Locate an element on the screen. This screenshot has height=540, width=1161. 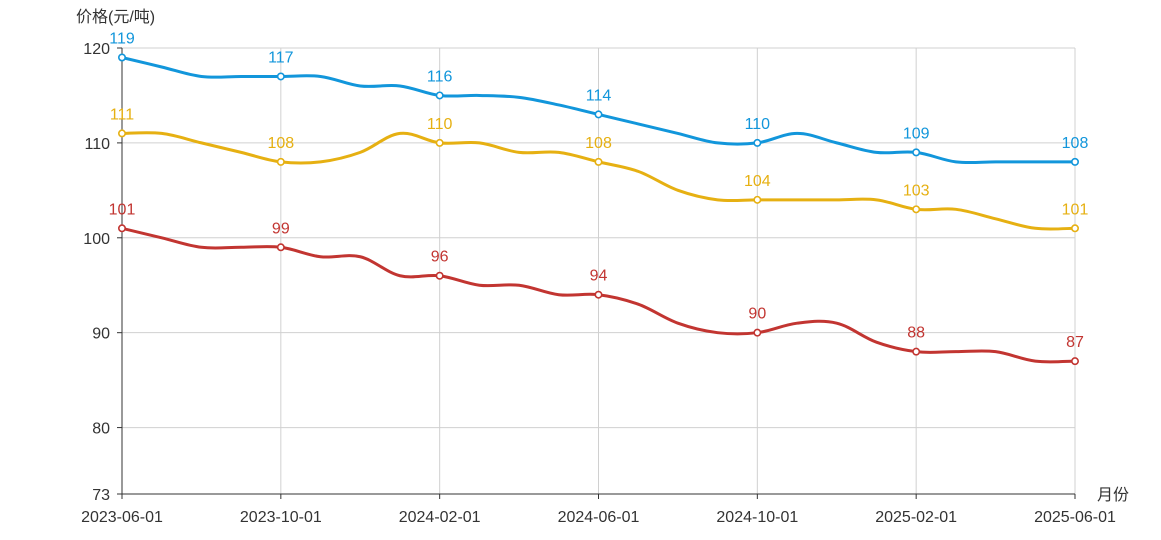
series-blue-data-label: 116 is located at coordinates (440, 76).